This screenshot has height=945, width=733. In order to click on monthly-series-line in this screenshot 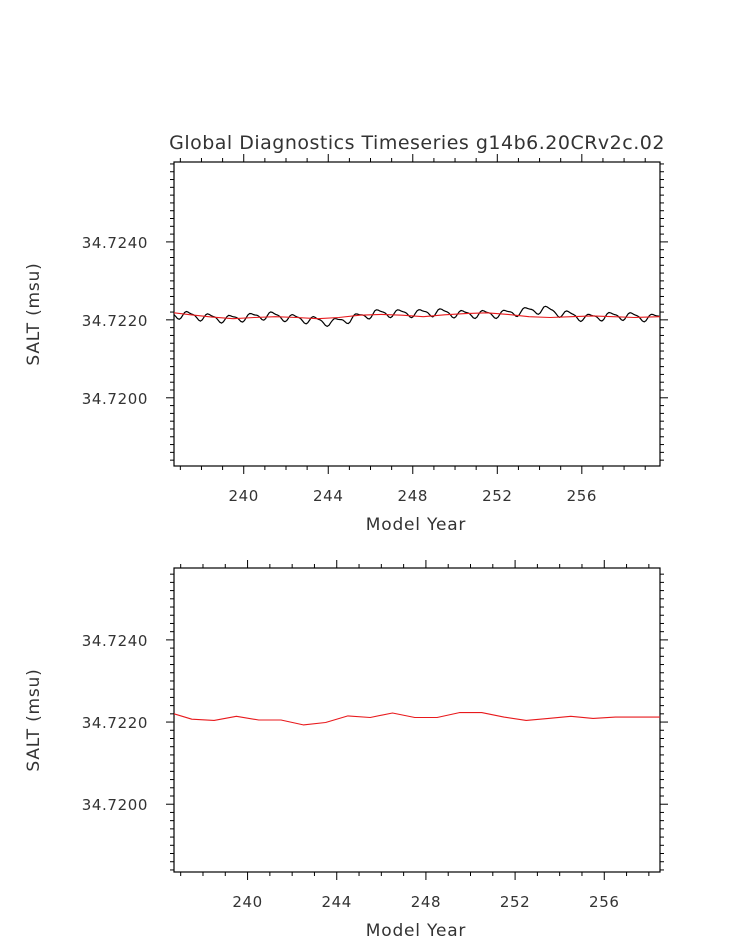, I will do `click(417, 316)`.